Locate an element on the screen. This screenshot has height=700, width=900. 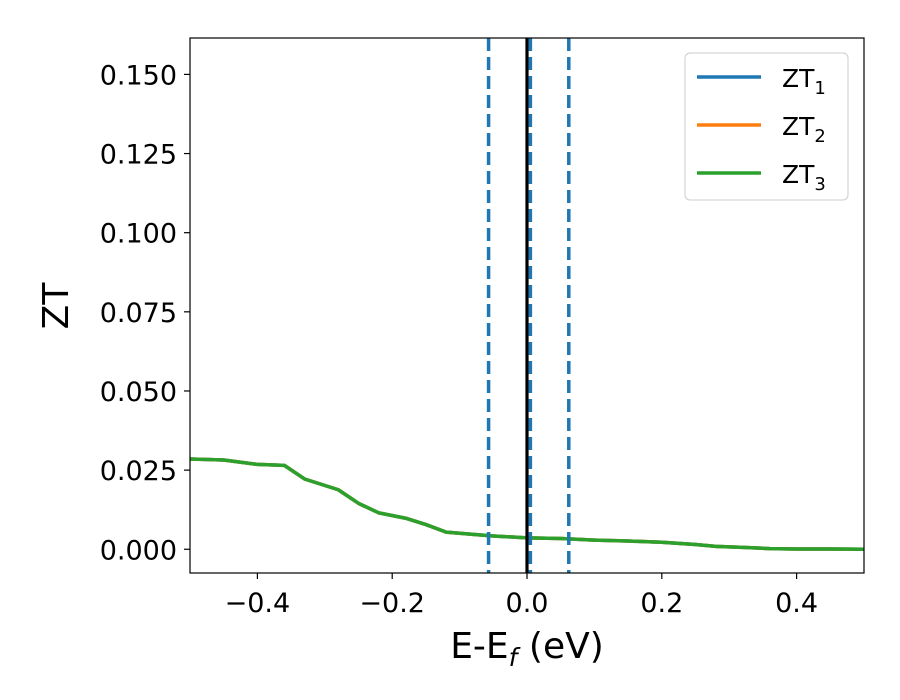
y-tick-label: 0.050 is located at coordinates (138, 392).